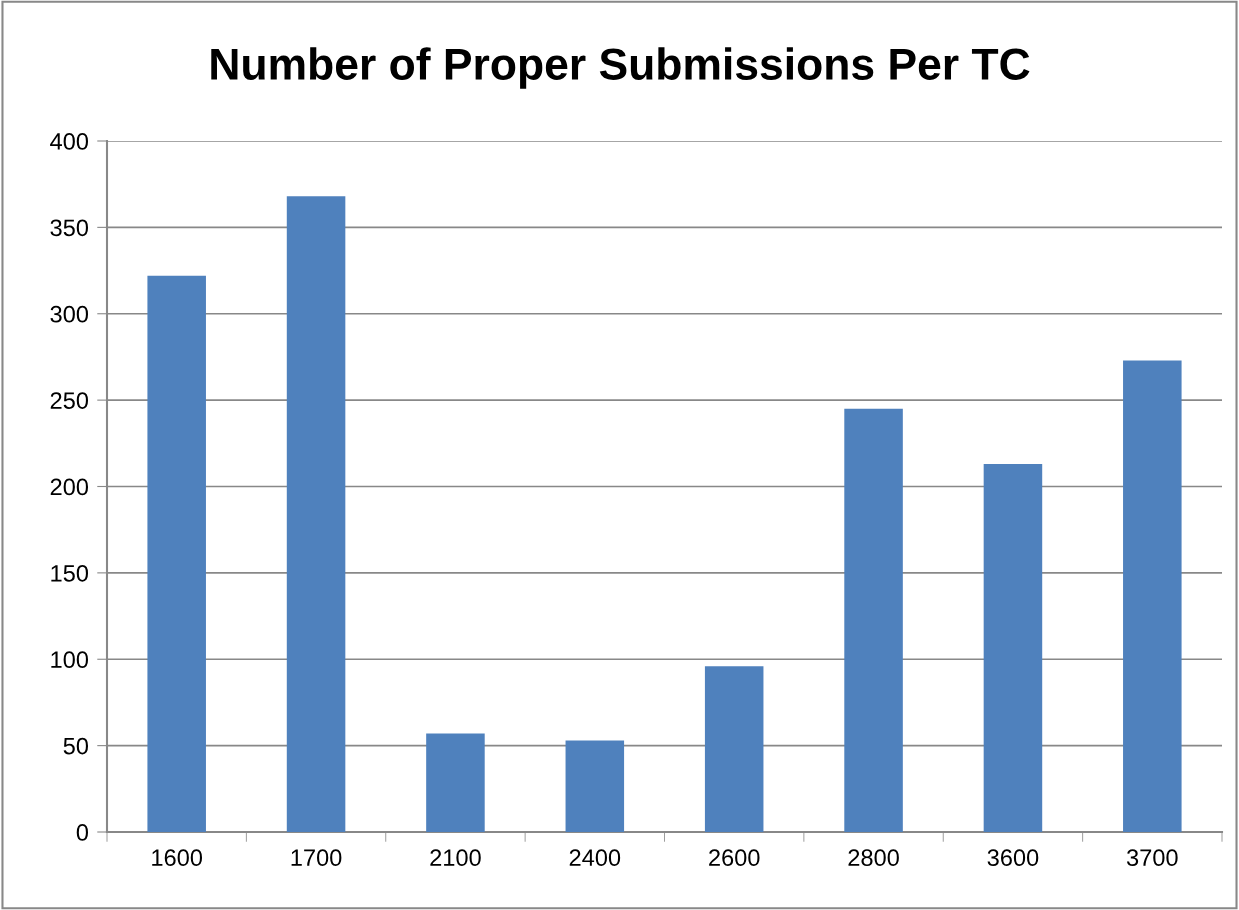  Describe the element at coordinates (69, 228) in the screenshot. I see `y-tick-label: 350` at that location.